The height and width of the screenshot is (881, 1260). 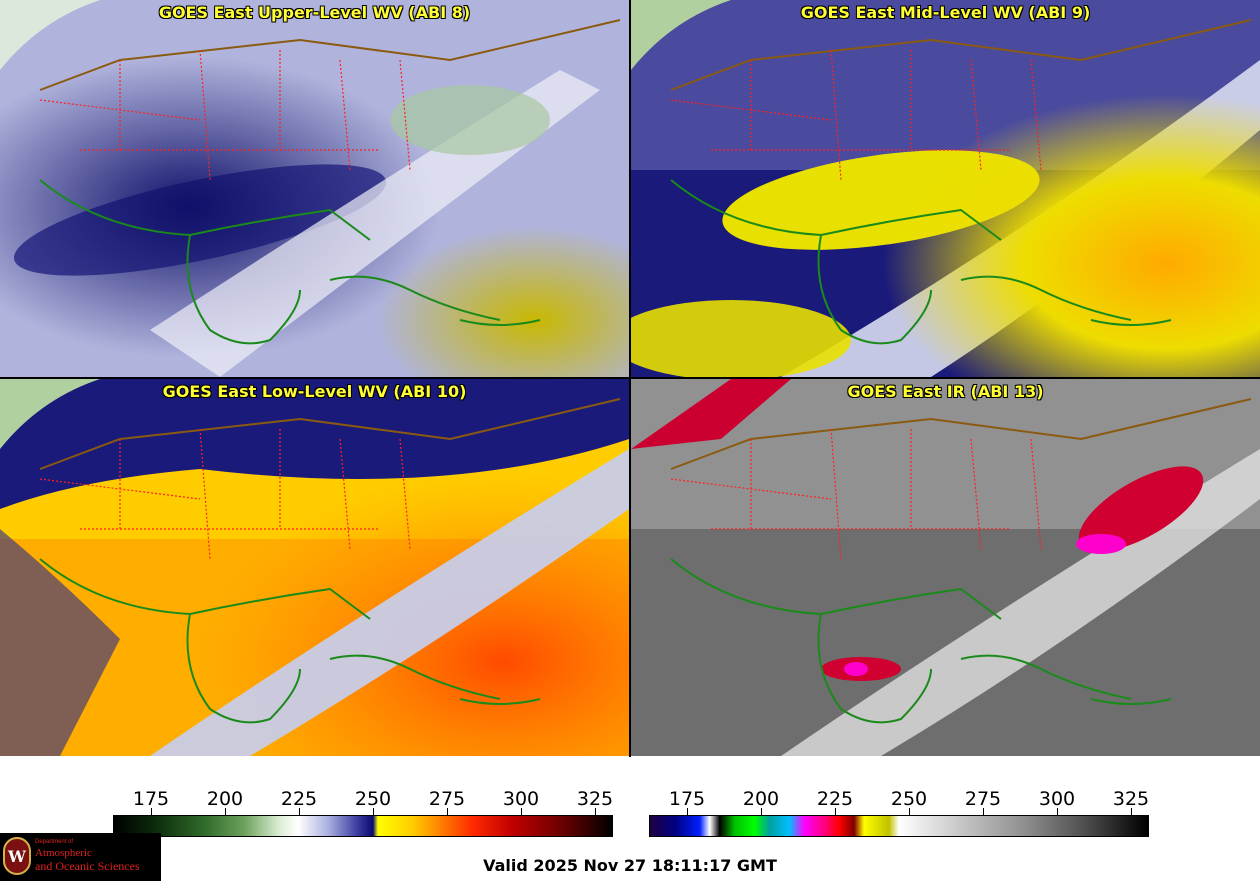 I want to click on logo-name-line1: Atmospheric, so click(x=63, y=853).